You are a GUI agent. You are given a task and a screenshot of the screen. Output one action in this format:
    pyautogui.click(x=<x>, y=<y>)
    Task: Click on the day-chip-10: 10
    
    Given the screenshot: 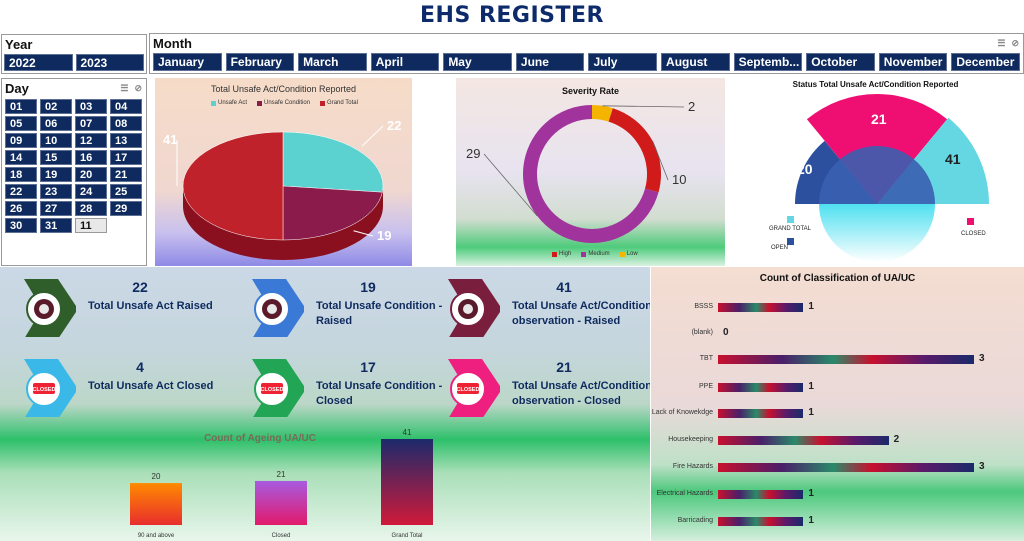 What is the action you would take?
    pyautogui.click(x=56, y=140)
    